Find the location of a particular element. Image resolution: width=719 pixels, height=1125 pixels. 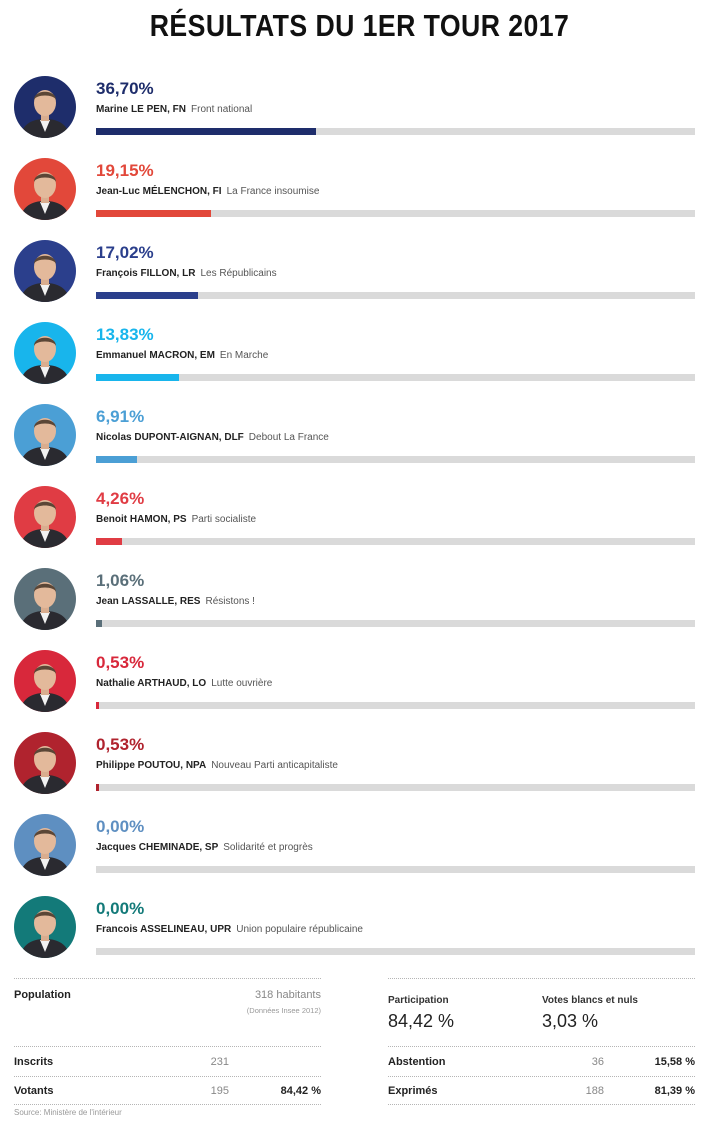

votants-label: Votants is located at coordinates (34, 1091).